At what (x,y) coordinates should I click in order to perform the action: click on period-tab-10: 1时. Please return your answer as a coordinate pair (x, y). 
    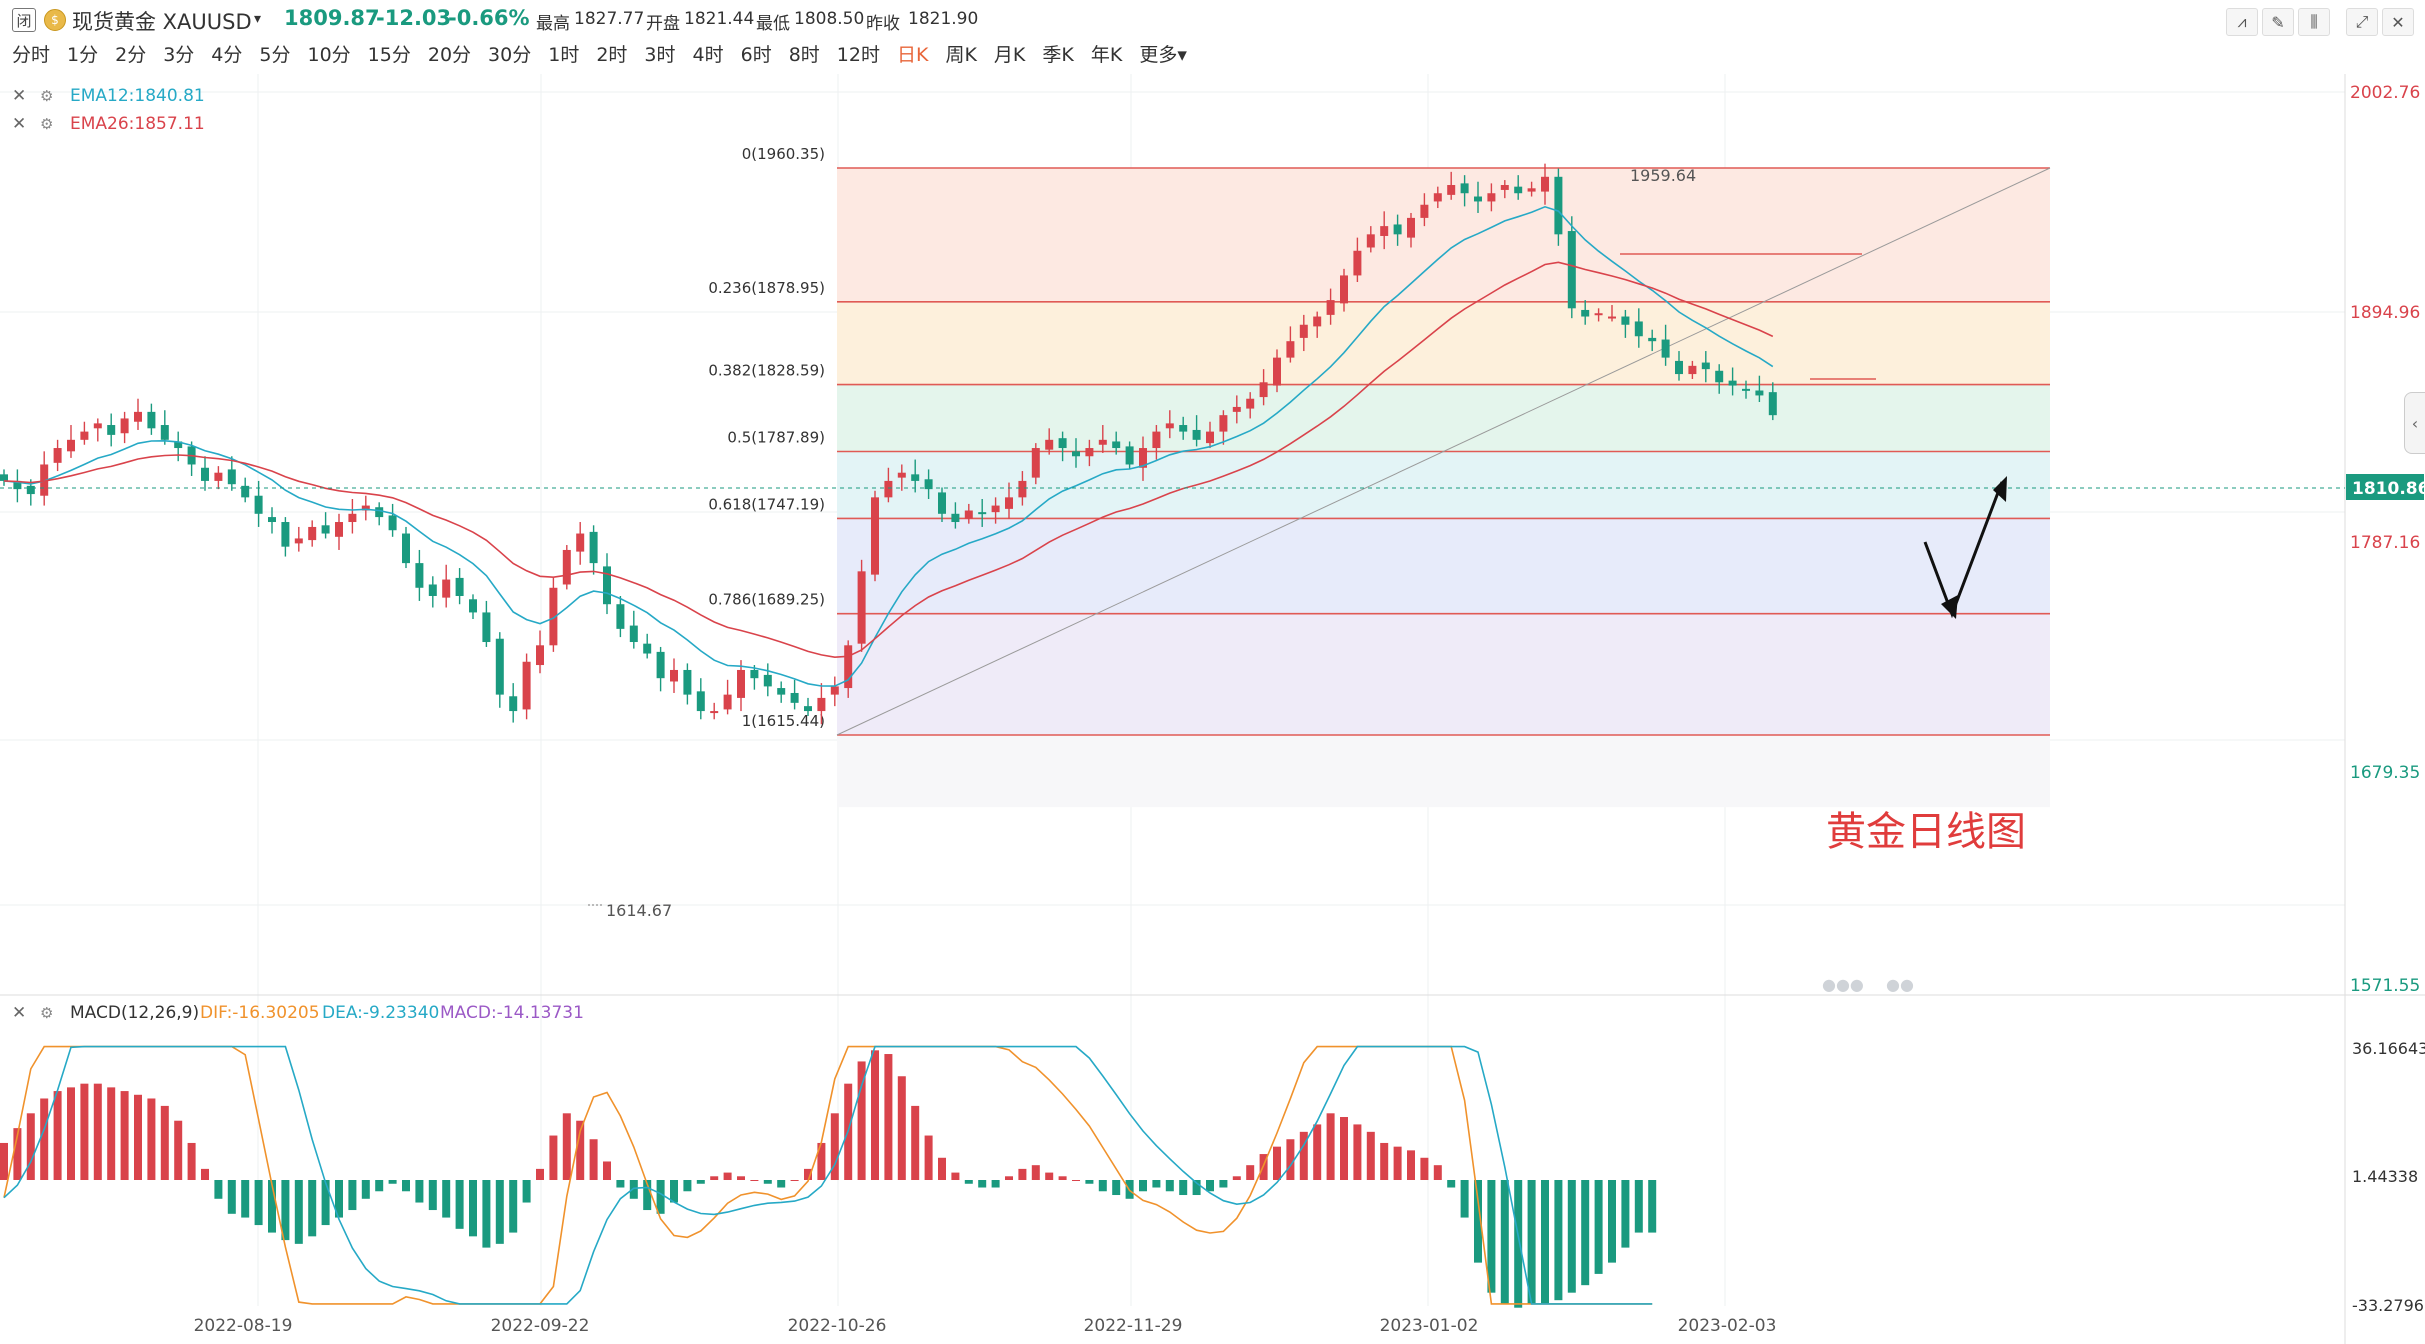
    Looking at the image, I should click on (564, 55).